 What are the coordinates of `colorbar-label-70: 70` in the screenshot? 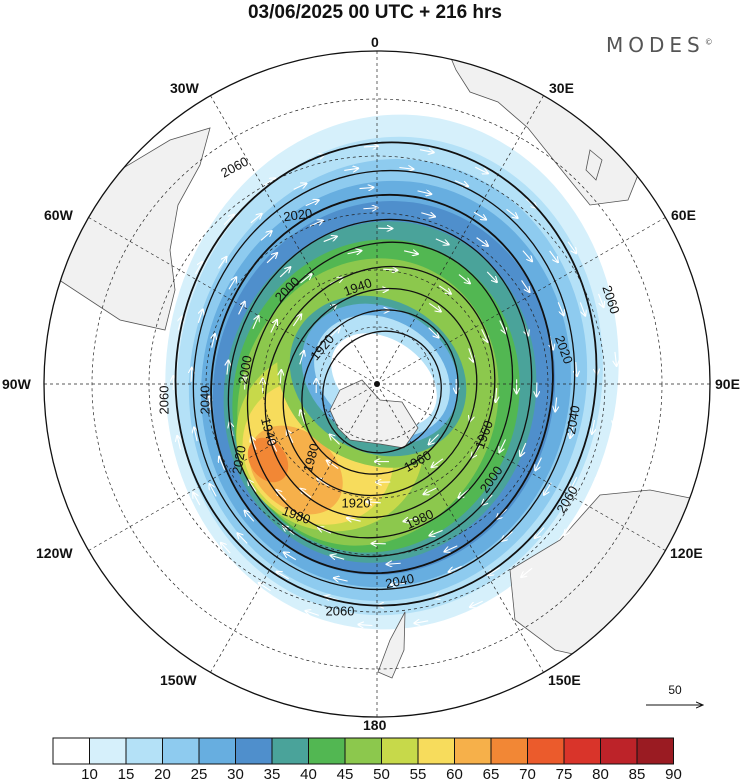 It's located at (527, 774).